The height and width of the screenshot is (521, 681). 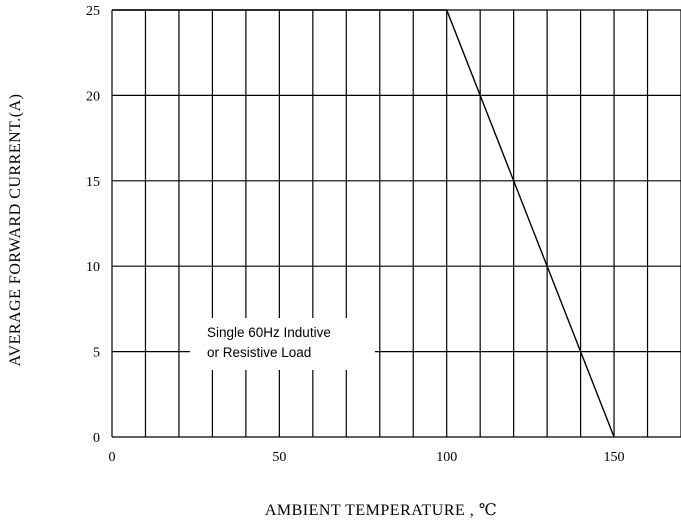 I want to click on annotation-line-1: Single 60Hz Indutive, so click(x=269, y=332).